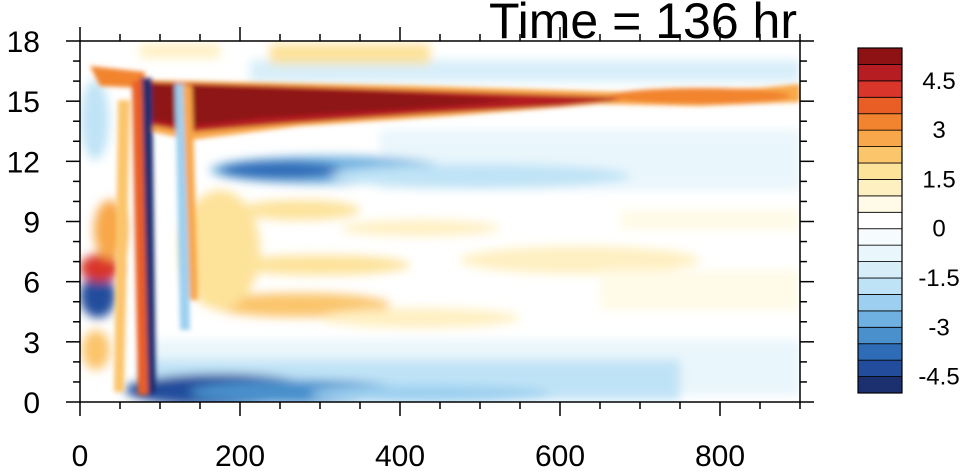  Describe the element at coordinates (938, 377) in the screenshot. I see `colorbar-label: -4.5` at that location.